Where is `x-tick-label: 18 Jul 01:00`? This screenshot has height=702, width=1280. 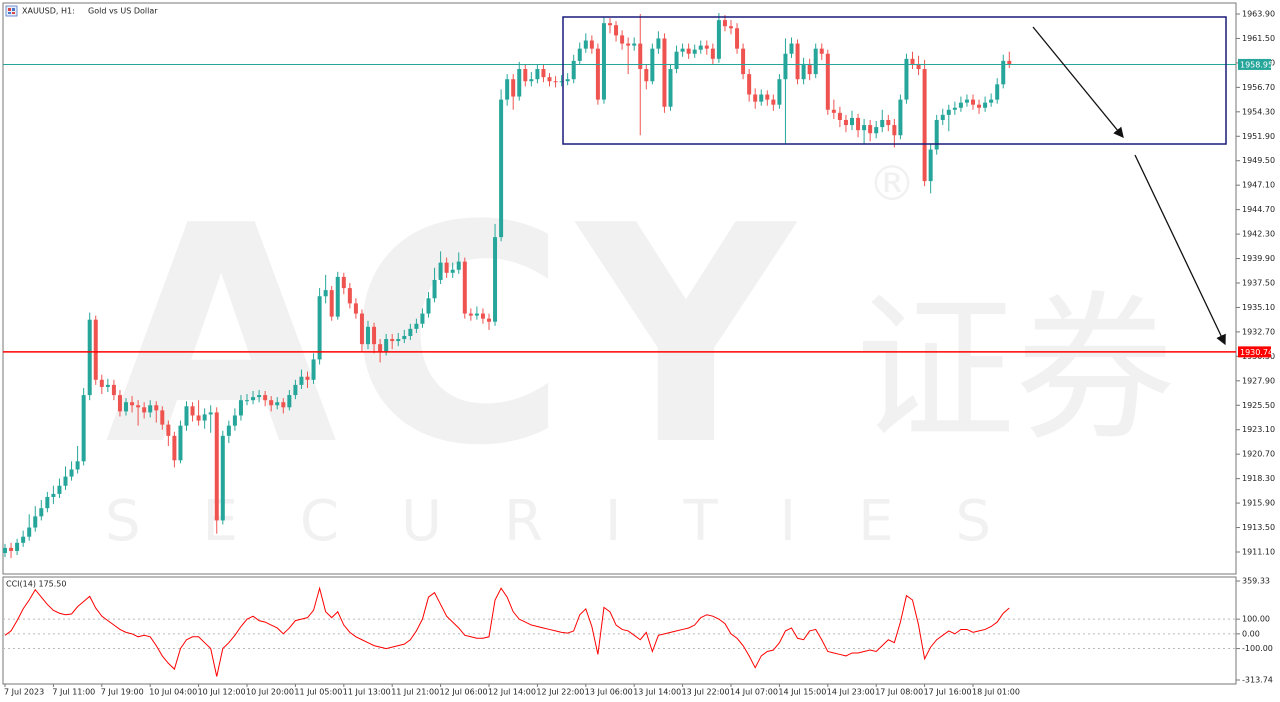
x-tick-label: 18 Jul 01:00 is located at coordinates (996, 692).